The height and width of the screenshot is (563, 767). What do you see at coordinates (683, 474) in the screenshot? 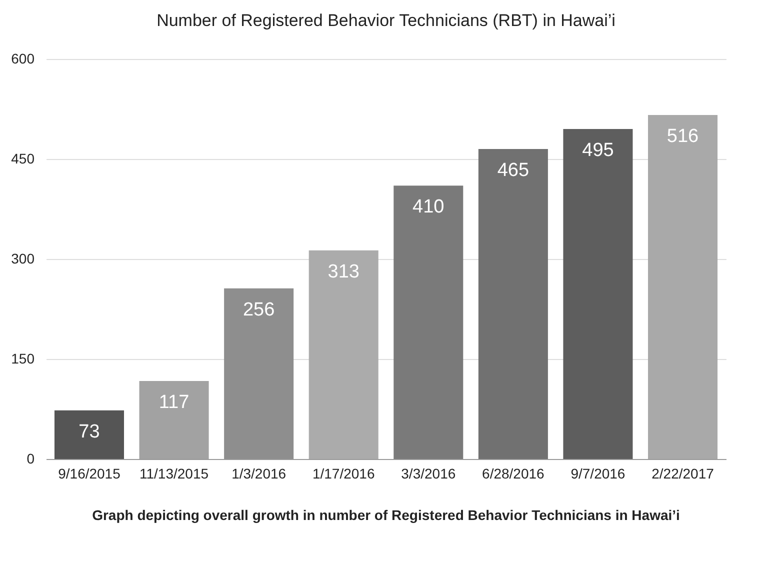
I see `x-tick-label: 2/22/2017` at bounding box center [683, 474].